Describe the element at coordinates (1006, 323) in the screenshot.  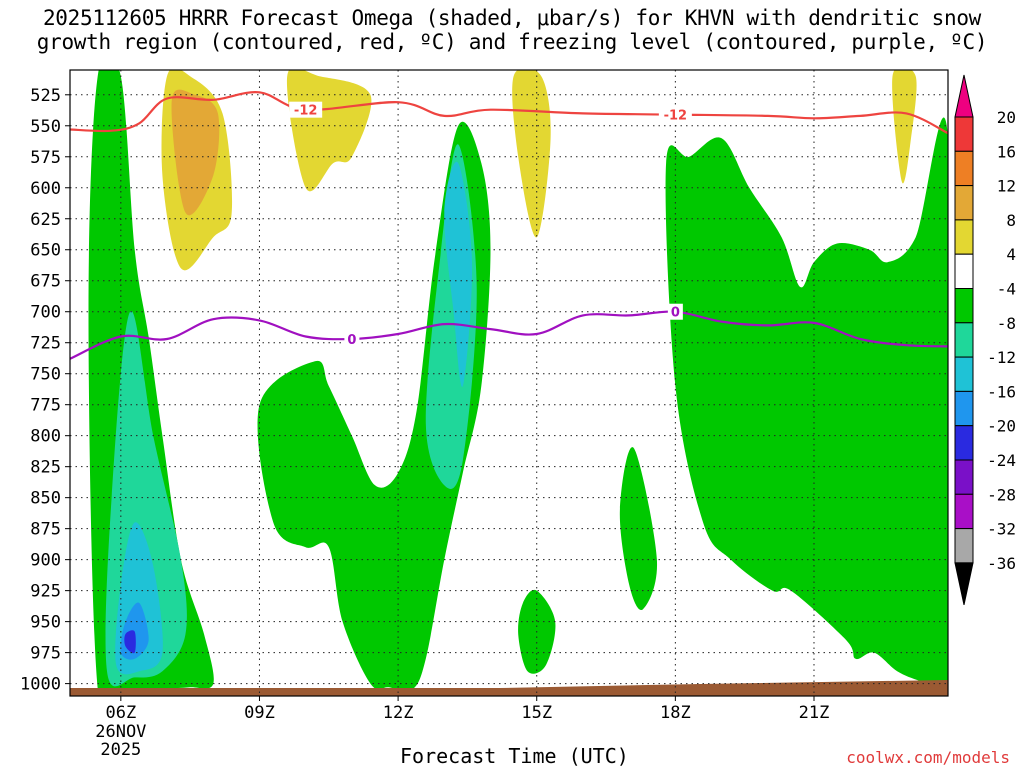
I see `colorbar-label-6: -8` at that location.